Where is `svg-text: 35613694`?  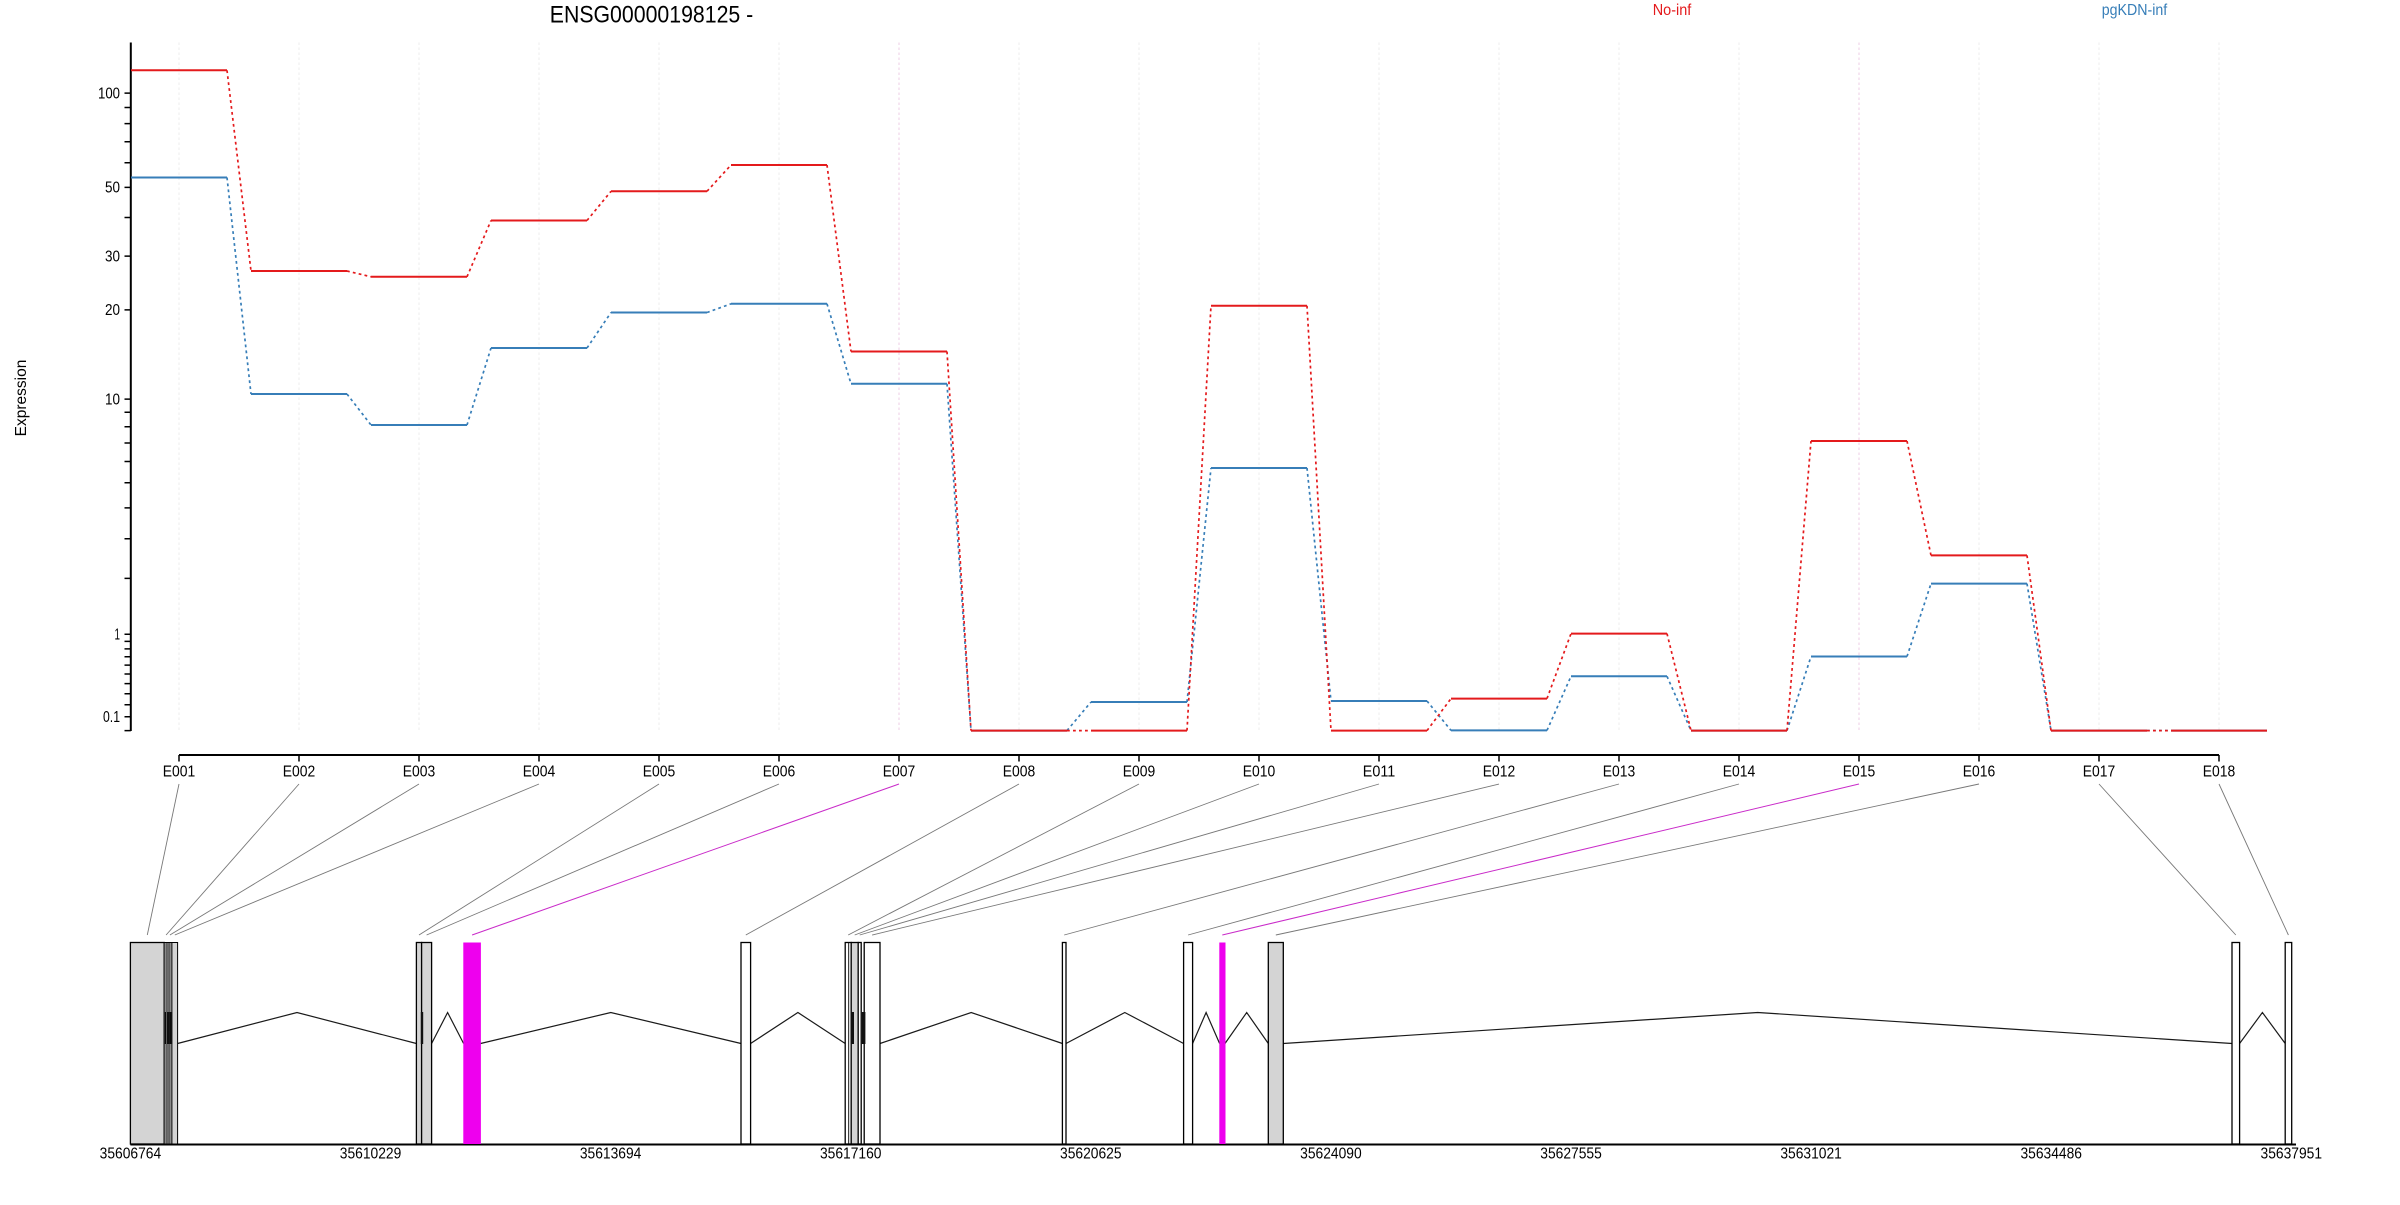
svg-text: 35613694 is located at coordinates (611, 1154).